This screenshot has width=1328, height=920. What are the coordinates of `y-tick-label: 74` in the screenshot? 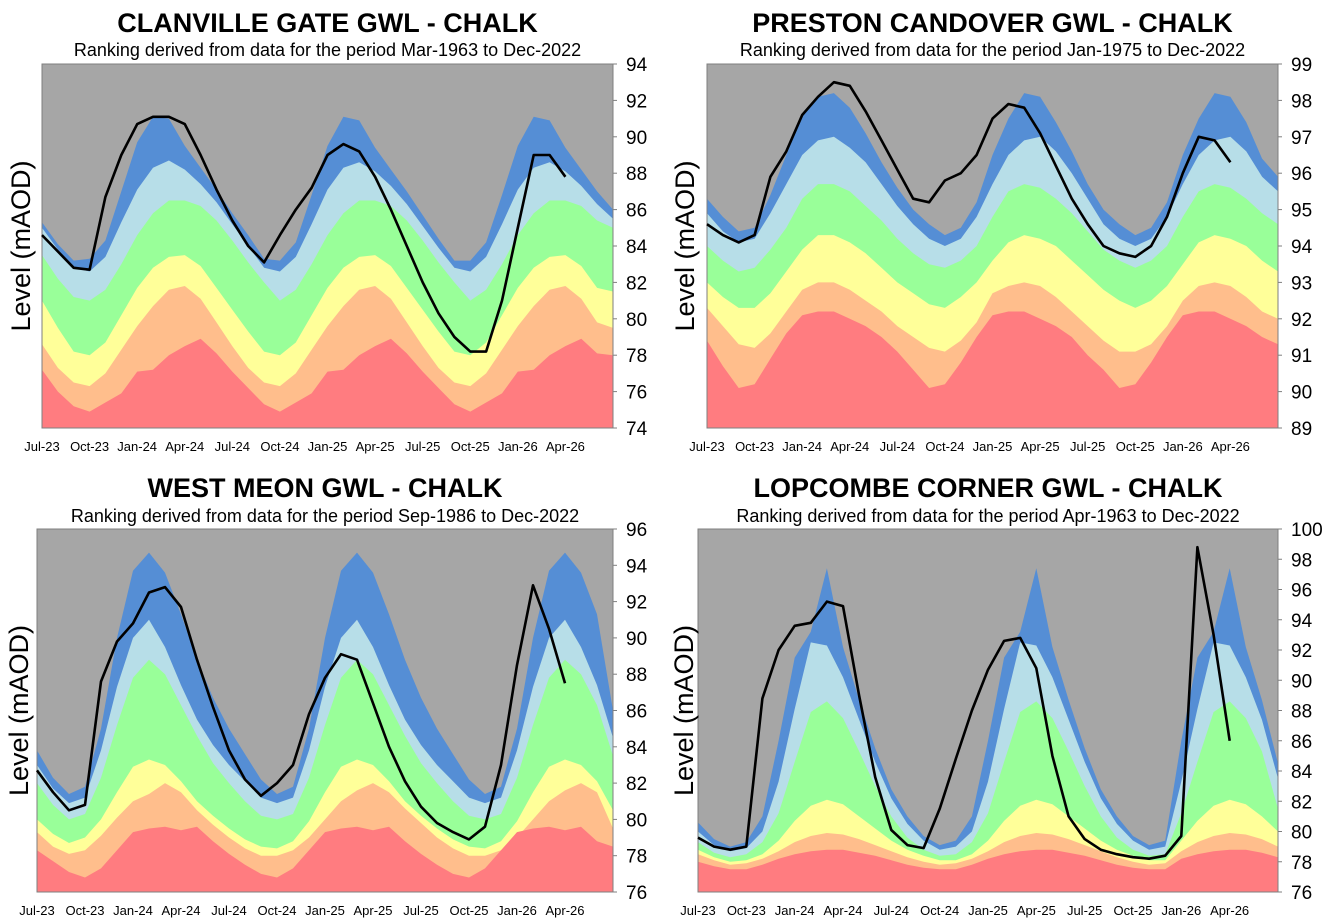 It's located at (637, 429).